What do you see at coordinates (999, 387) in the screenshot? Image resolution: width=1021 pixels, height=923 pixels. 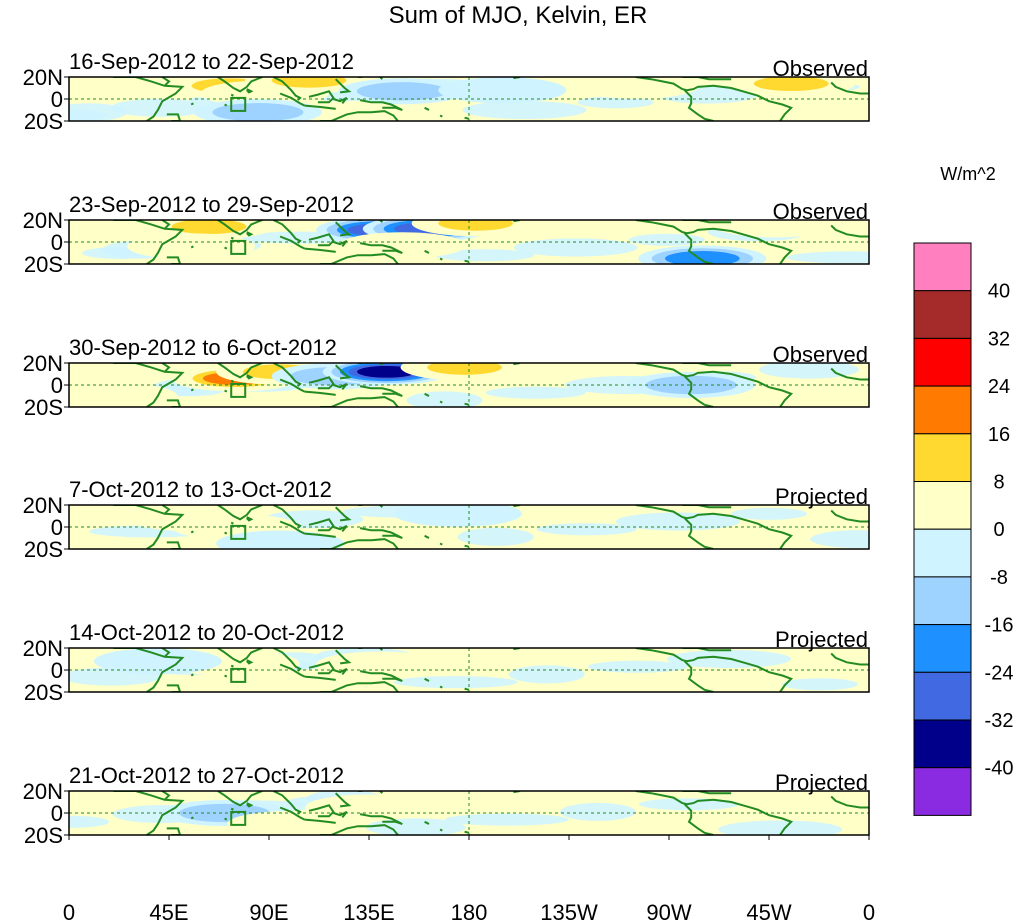 I see `colorbar-label: 24` at bounding box center [999, 387].